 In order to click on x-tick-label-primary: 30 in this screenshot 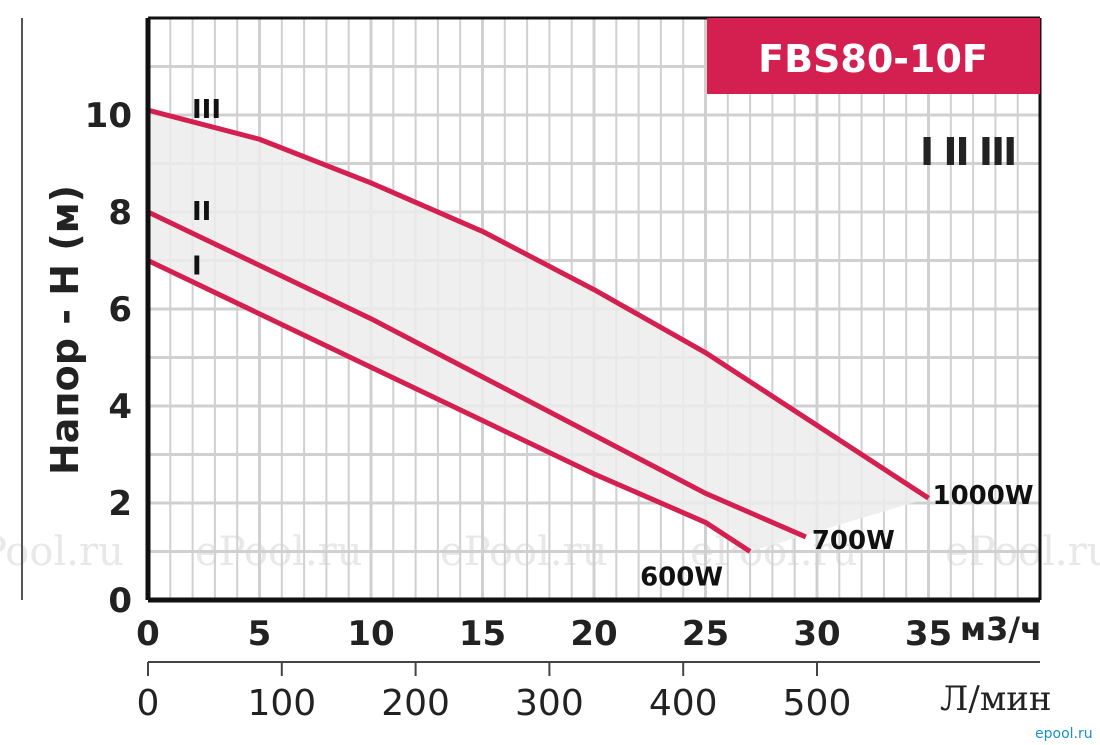, I will do `click(816, 634)`.